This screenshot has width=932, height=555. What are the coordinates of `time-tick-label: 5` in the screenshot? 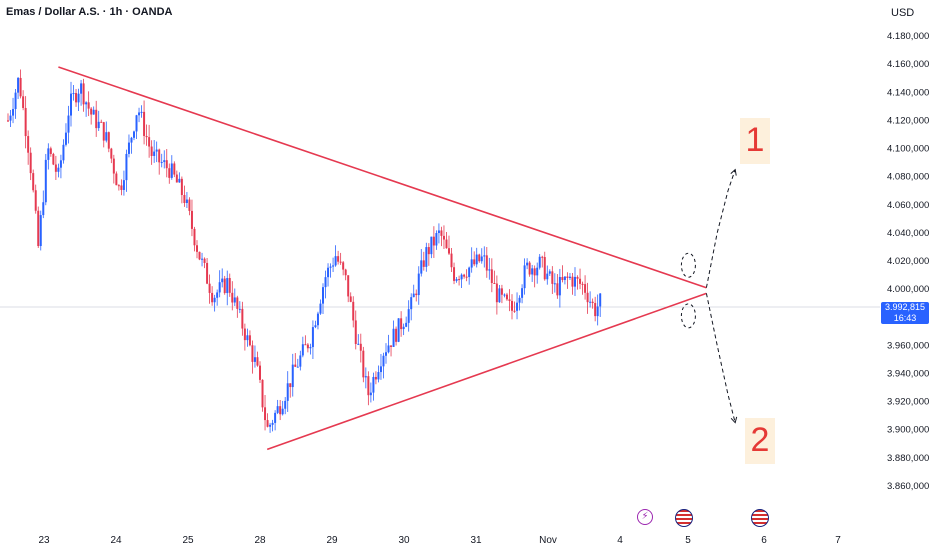 It's located at (688, 540).